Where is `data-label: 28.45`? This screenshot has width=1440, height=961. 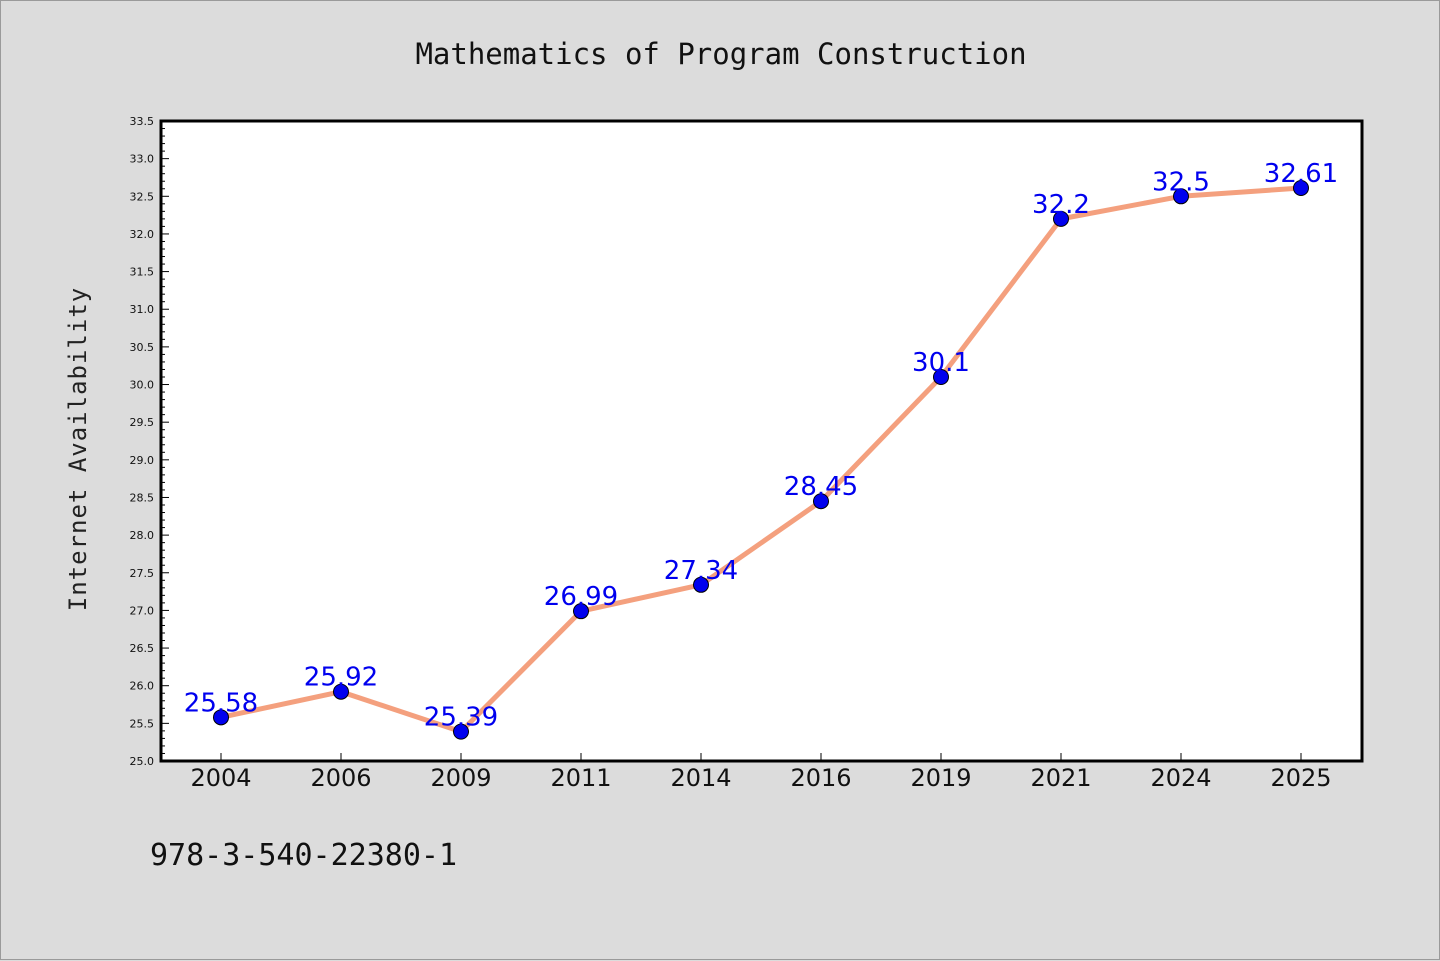
data-label: 28.45 is located at coordinates (821, 487).